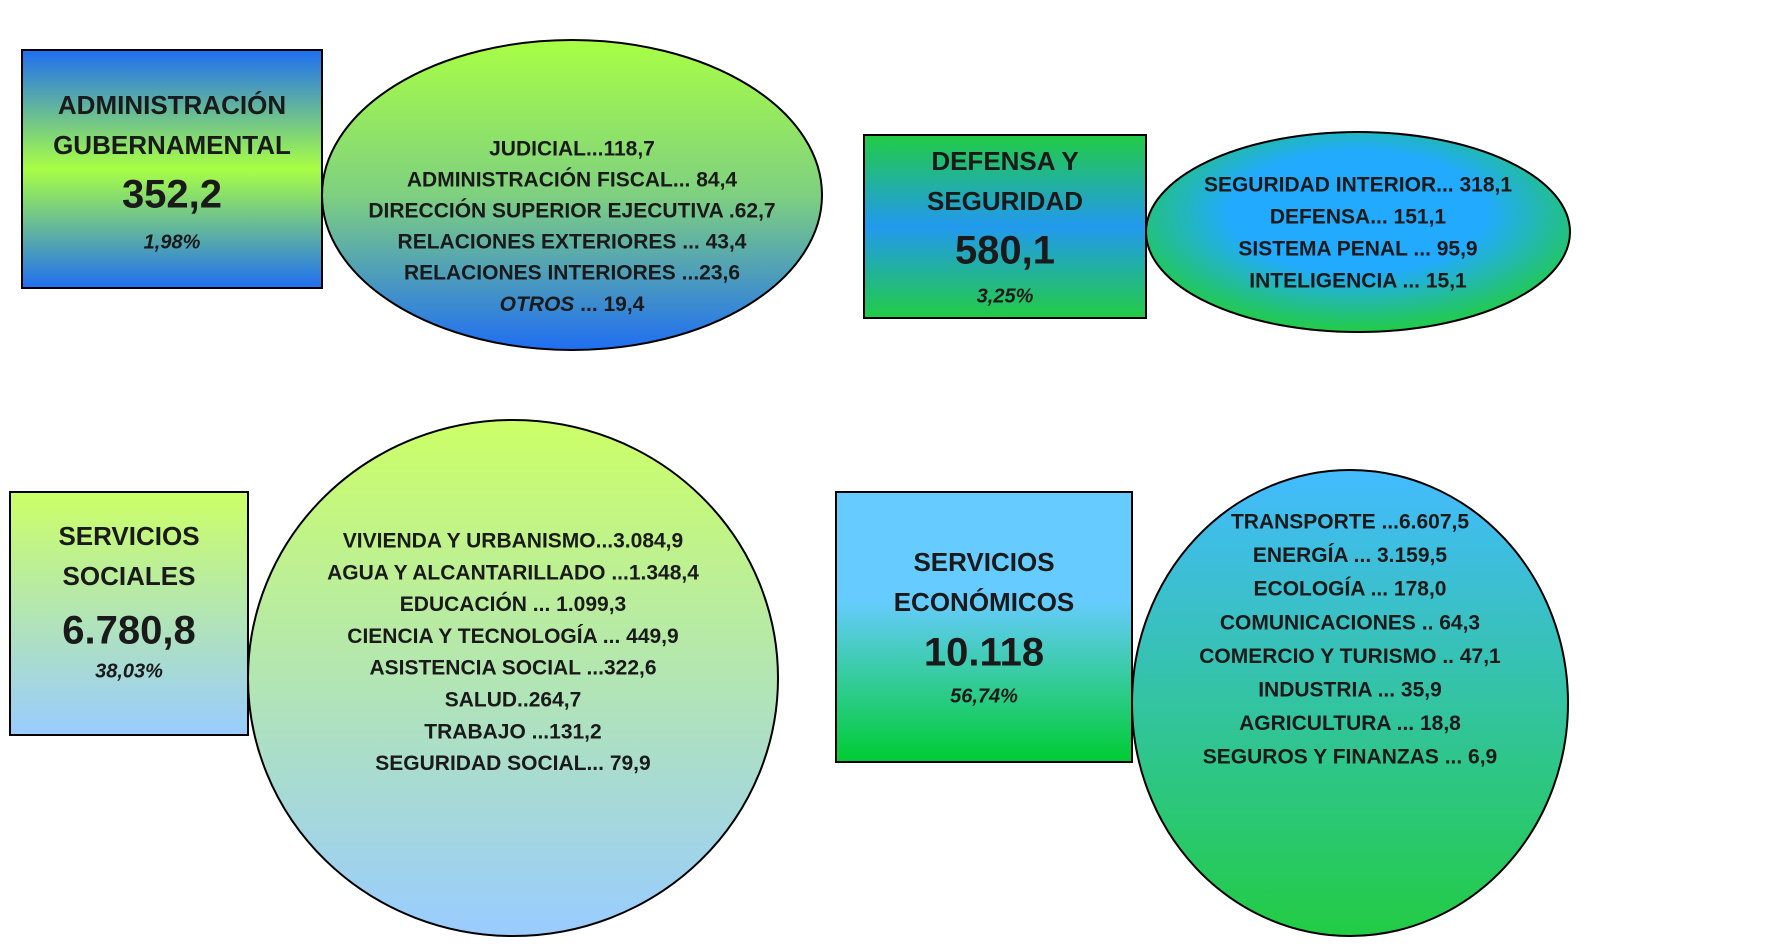 The width and height of the screenshot is (1775, 946). Describe the element at coordinates (1005, 201) in the screenshot. I see `box-title: SEGURIDAD` at that location.